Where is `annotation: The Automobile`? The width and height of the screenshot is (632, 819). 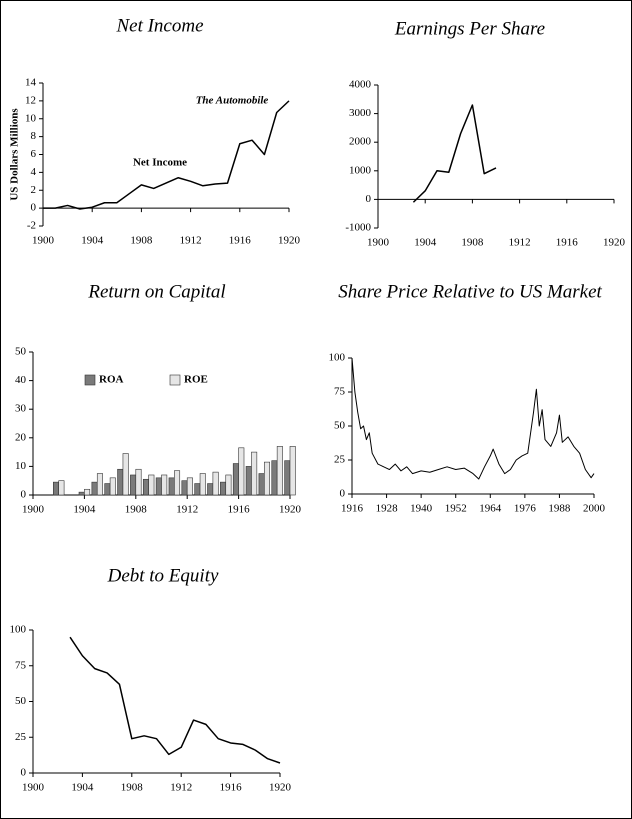
annotation: The Automobile is located at coordinates (232, 101).